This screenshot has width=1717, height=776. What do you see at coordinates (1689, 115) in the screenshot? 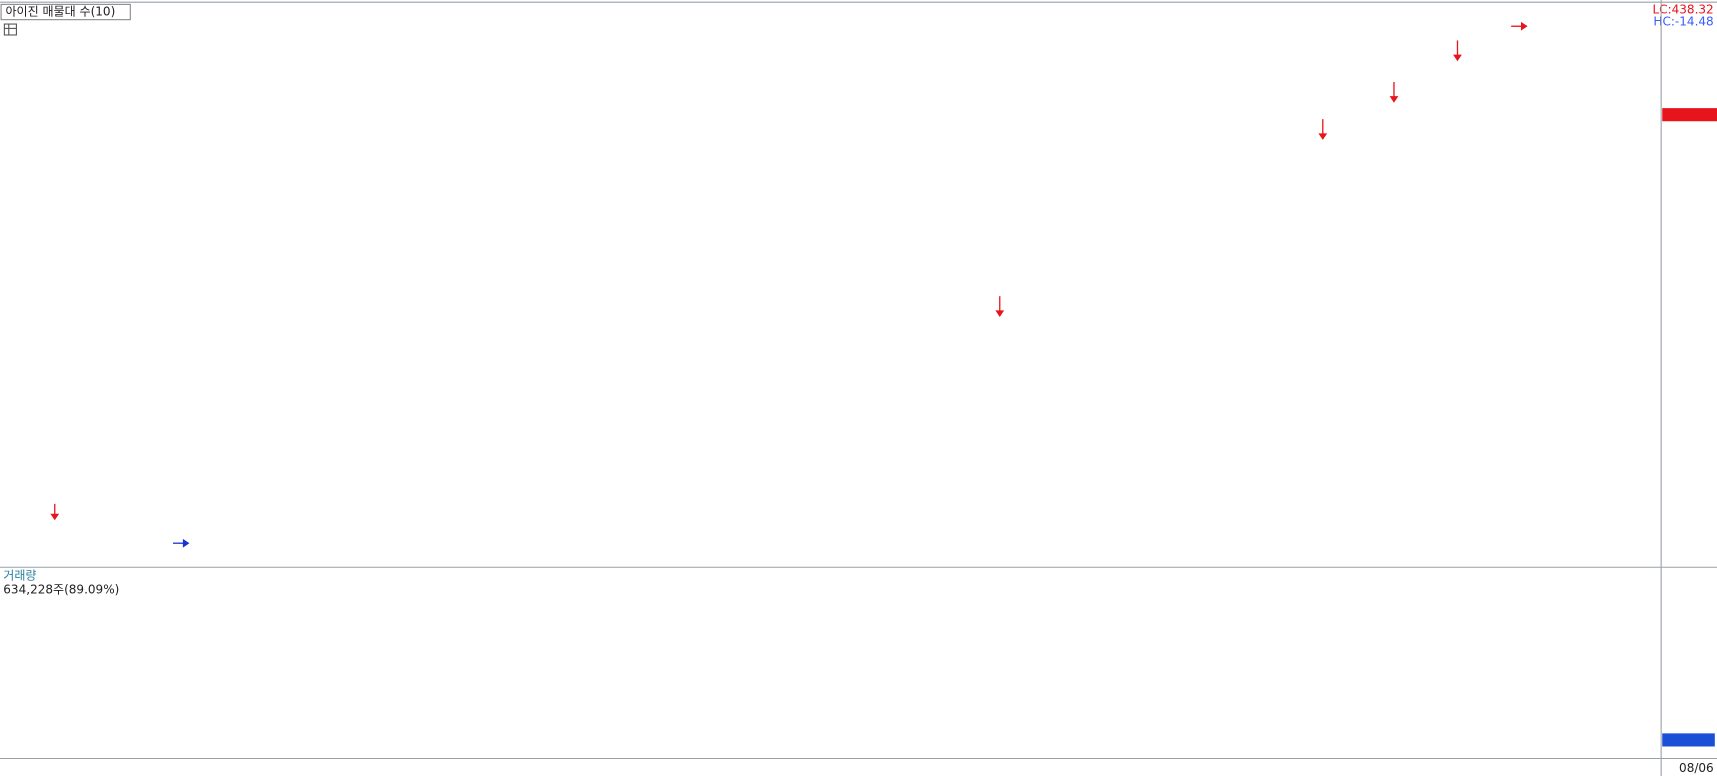
I see `last-price-box` at bounding box center [1689, 115].